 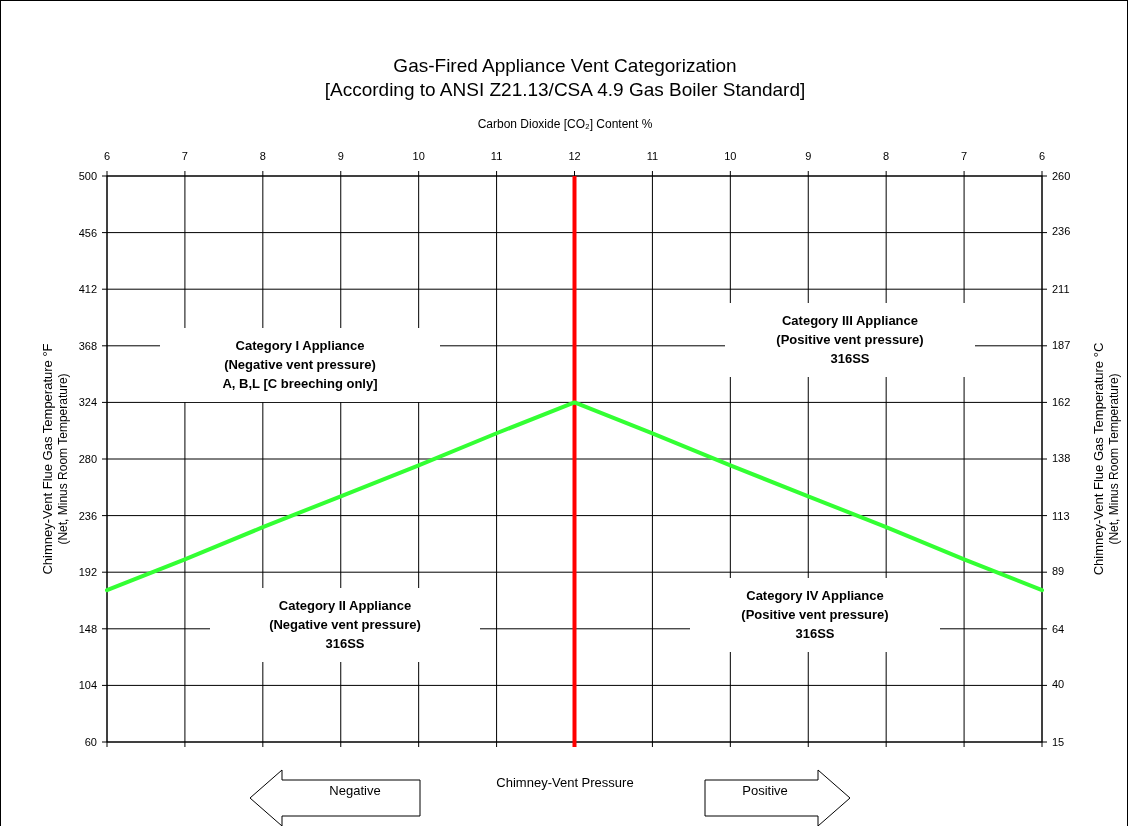 I want to click on y2-axis-title: Chimney-Vent Flue Gas Temperature °C (Net, Minus Room Temperature), so click(x=1106, y=459).